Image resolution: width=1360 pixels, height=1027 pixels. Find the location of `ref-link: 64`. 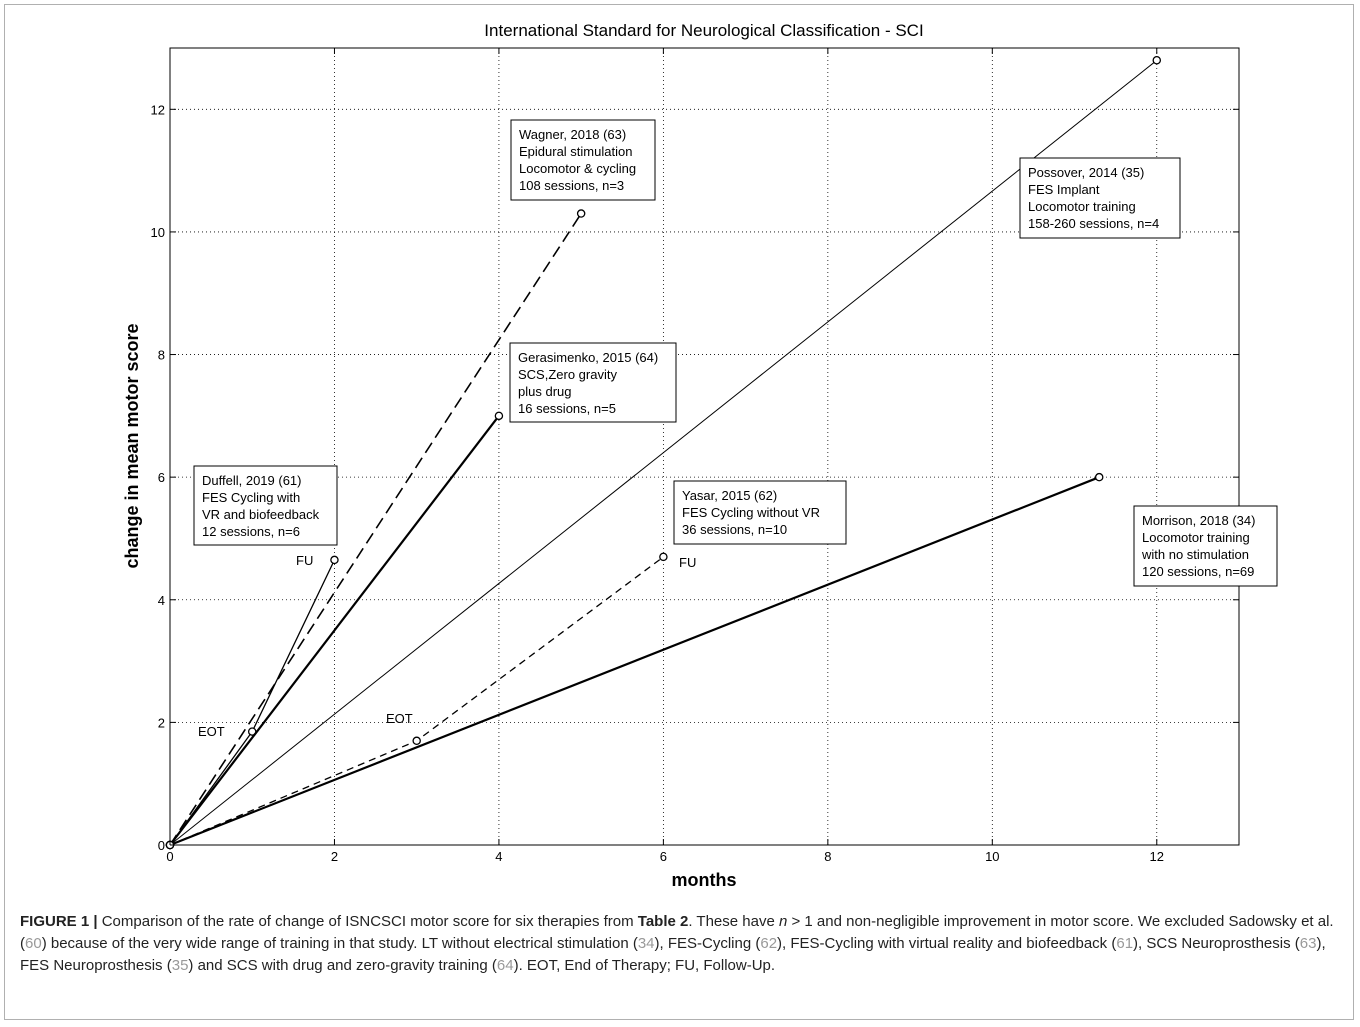

ref-link: 64 is located at coordinates (505, 965).